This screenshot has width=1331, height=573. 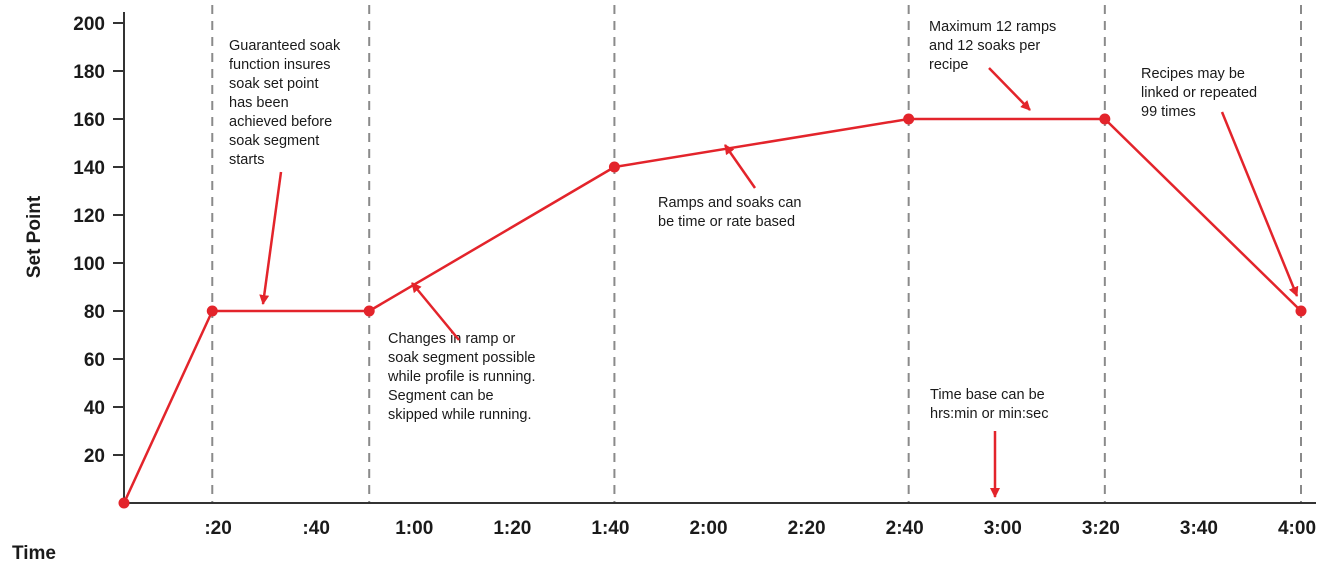 I want to click on annotation-text: function insures, so click(x=280, y=65).